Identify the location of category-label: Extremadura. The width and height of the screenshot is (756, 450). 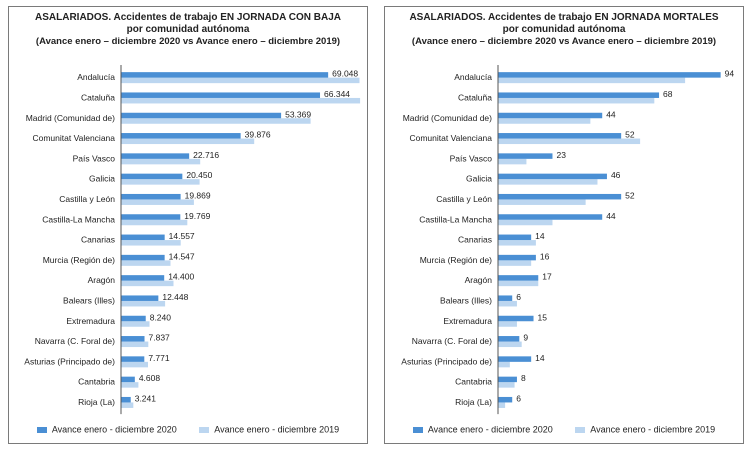
(467, 321).